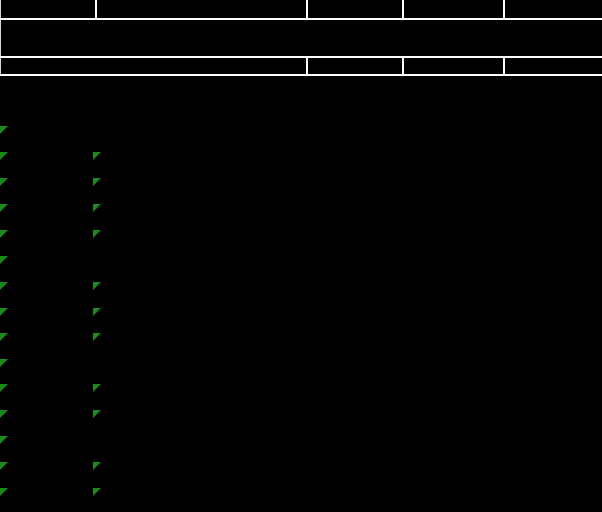 The height and width of the screenshot is (512, 602). I want to click on grid-hline-middle, so click(301, 57).